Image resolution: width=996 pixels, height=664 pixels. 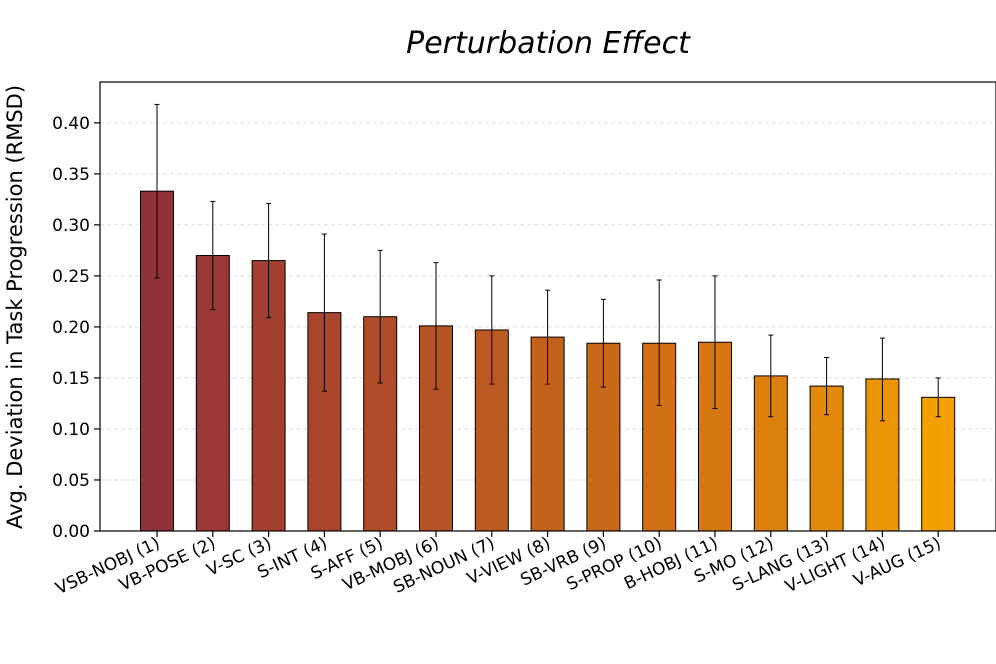 What do you see at coordinates (71, 481) in the screenshot?
I see `y-tick-label: 0.05` at bounding box center [71, 481].